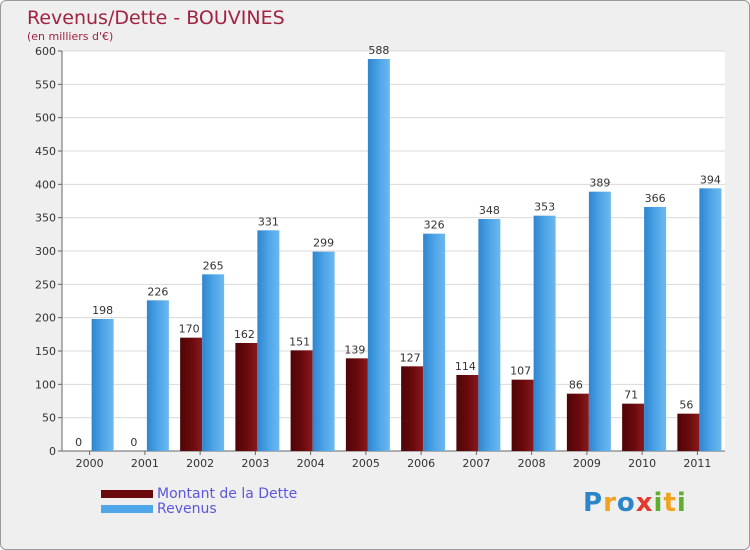 This screenshot has height=550, width=750. Describe the element at coordinates (626, 503) in the screenshot. I see `logo-letter: o` at that location.